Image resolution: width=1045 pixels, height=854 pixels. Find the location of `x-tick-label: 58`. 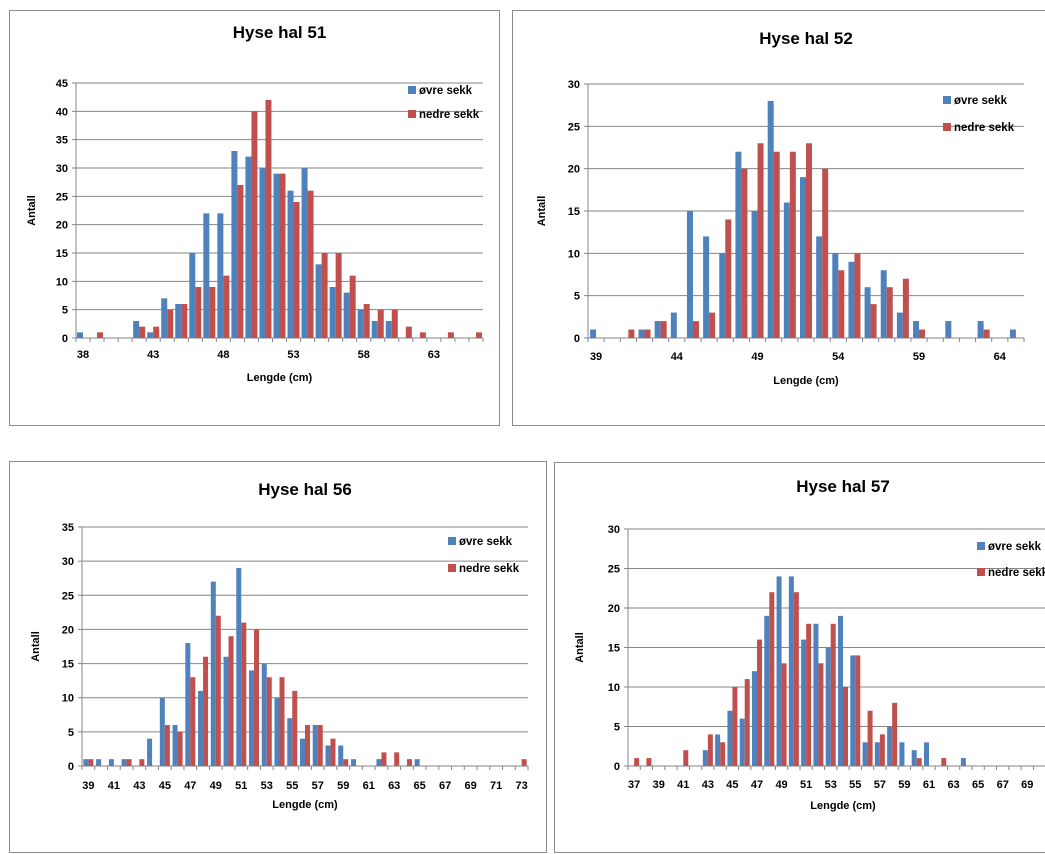

x-tick-label: 58 is located at coordinates (364, 355).